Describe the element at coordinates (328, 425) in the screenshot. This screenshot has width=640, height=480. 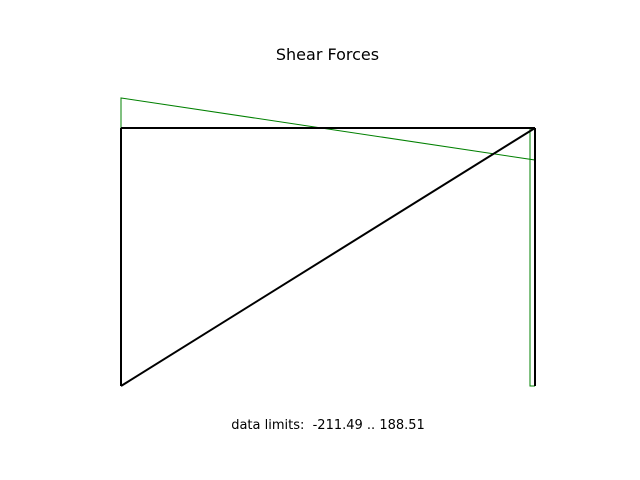
I see `data-limits-label: data limits: -211.49 .. 188.51` at that location.